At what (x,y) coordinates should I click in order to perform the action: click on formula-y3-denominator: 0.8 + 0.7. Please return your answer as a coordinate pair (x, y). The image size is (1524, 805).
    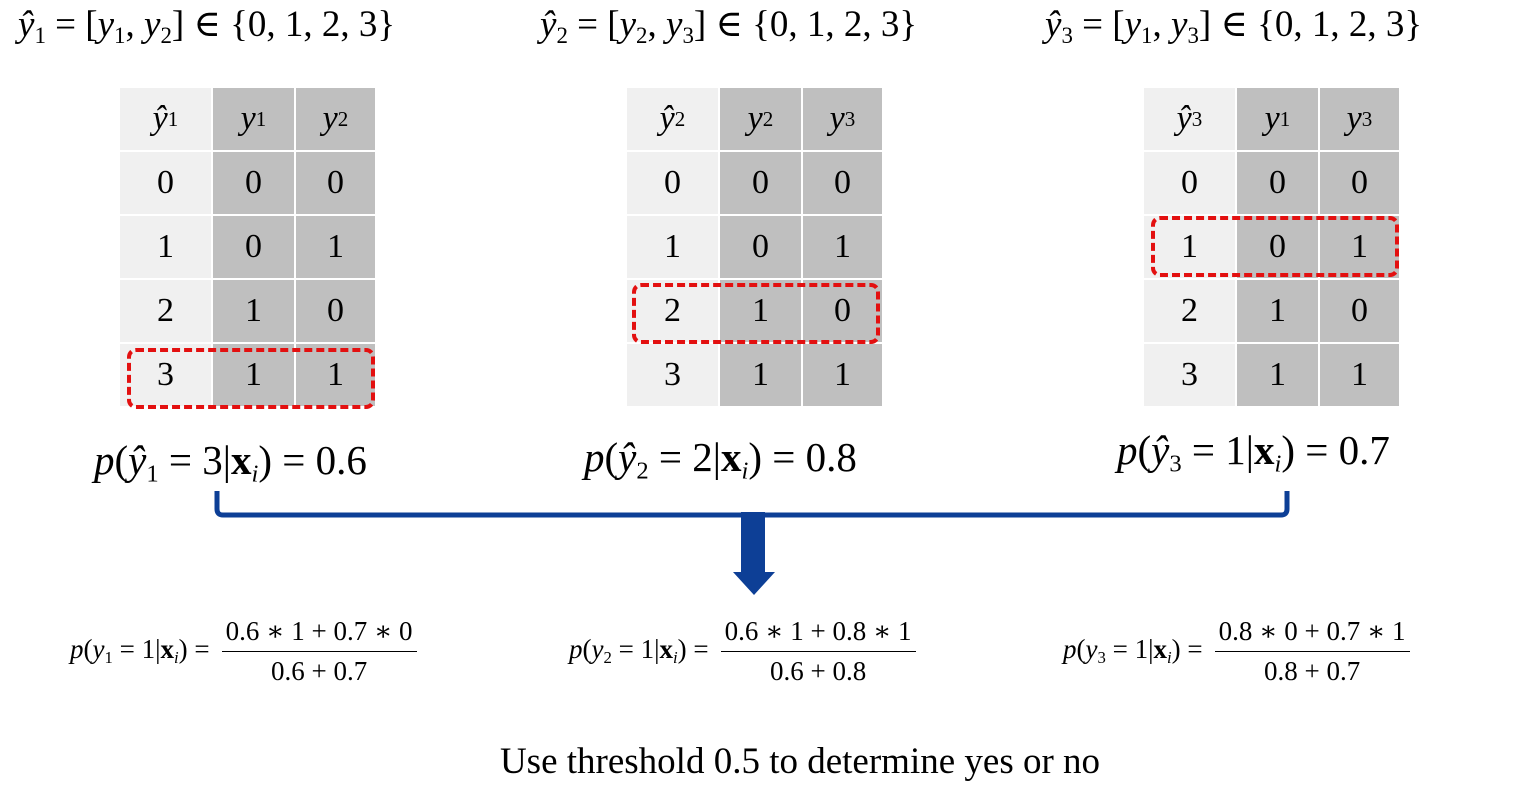
    Looking at the image, I should click on (1312, 671).